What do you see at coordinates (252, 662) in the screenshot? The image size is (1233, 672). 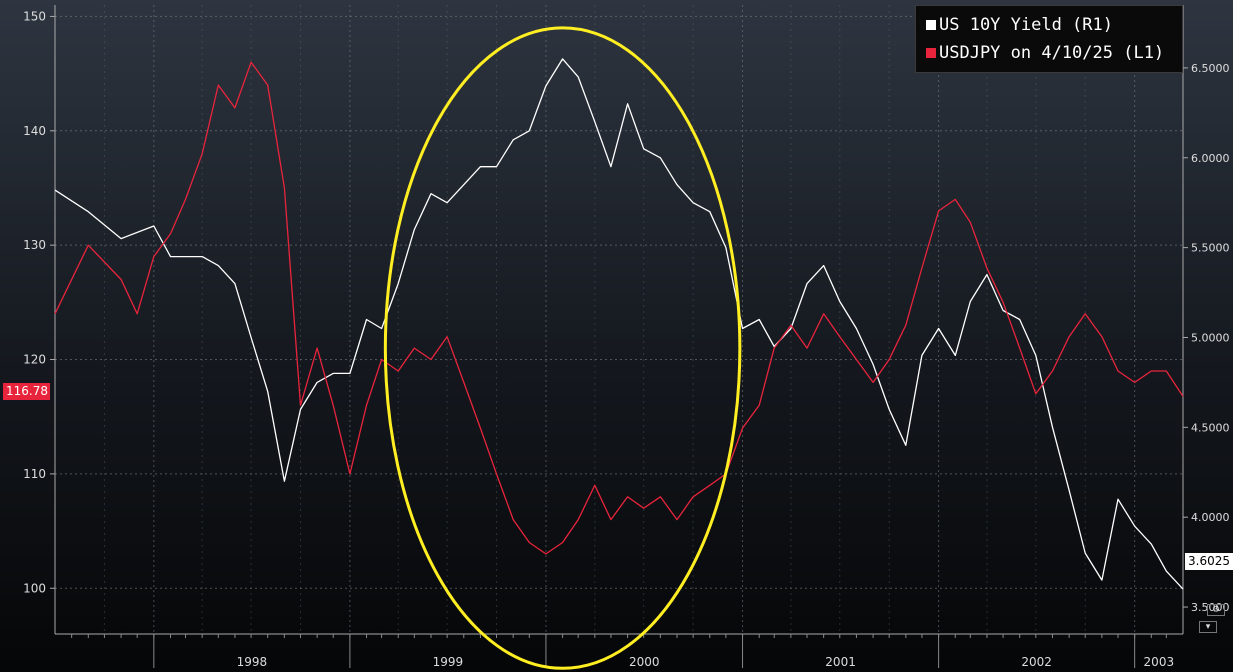 I see `x-tick-label: 1998` at bounding box center [252, 662].